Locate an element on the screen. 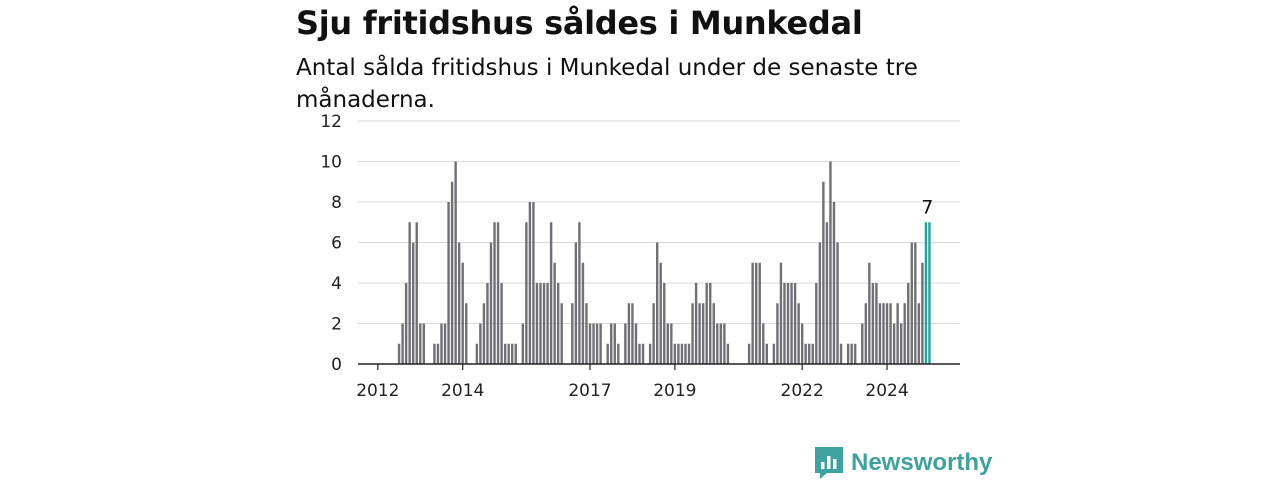  y-axis-ticks: 0 2 4 6 8 10 12 is located at coordinates (331, 243).